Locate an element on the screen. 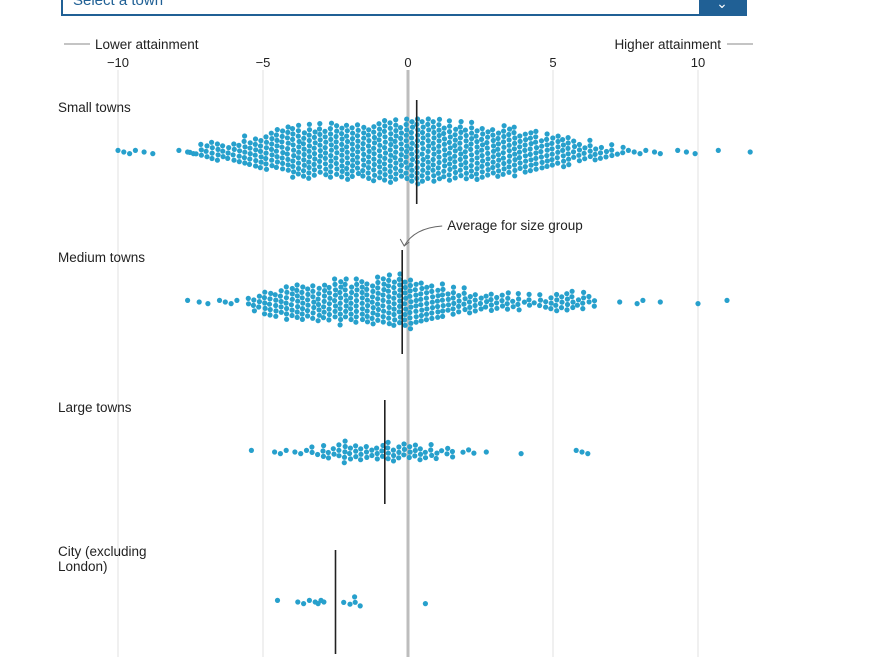 Image resolution: width=874 pixels, height=657 pixels. town-select: Select a town ⌄ is located at coordinates (404, 8).